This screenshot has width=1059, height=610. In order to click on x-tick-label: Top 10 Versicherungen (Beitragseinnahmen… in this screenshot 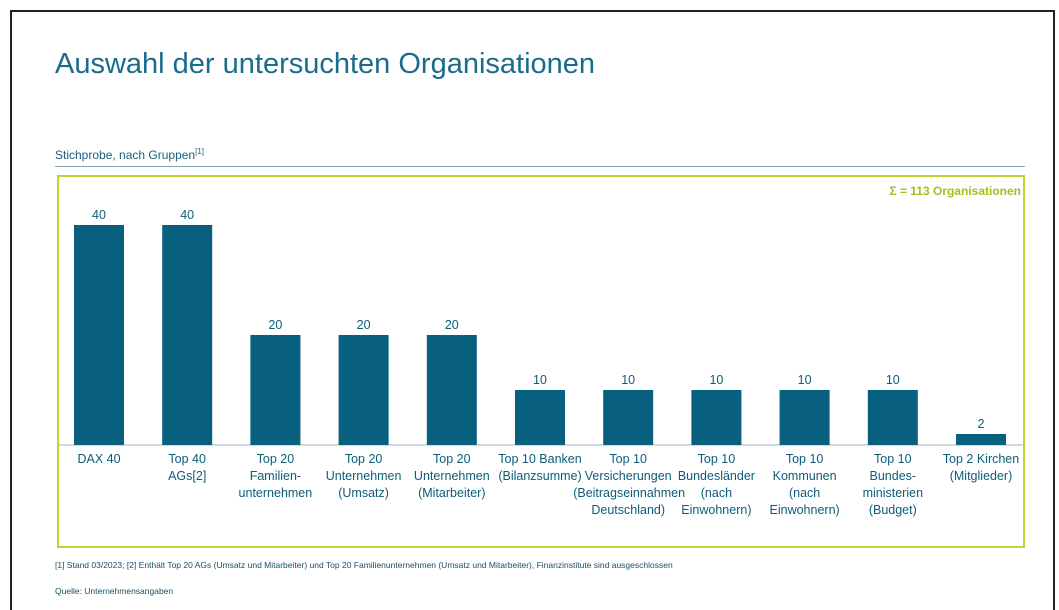, I will do `click(629, 484)`.